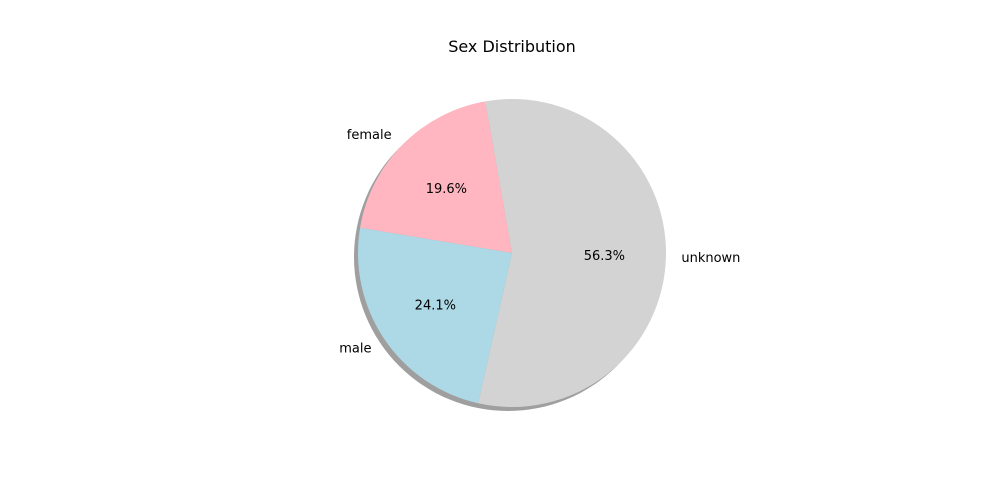 Image resolution: width=1000 pixels, height=500 pixels. I want to click on pie-slice-male, so click(435, 315).